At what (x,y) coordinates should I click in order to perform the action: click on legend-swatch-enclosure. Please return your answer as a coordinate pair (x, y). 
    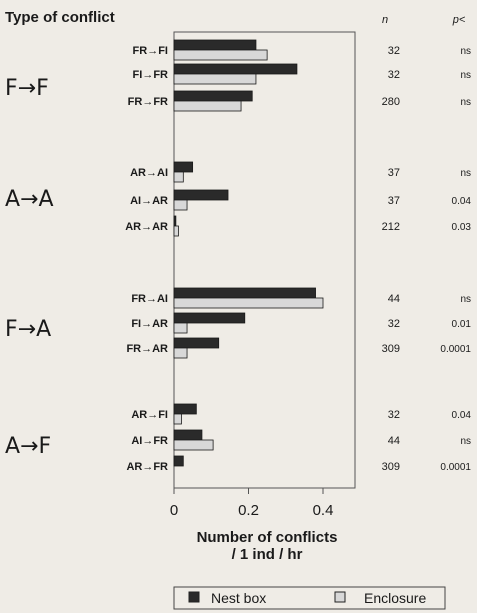
    Looking at the image, I should click on (340, 597).